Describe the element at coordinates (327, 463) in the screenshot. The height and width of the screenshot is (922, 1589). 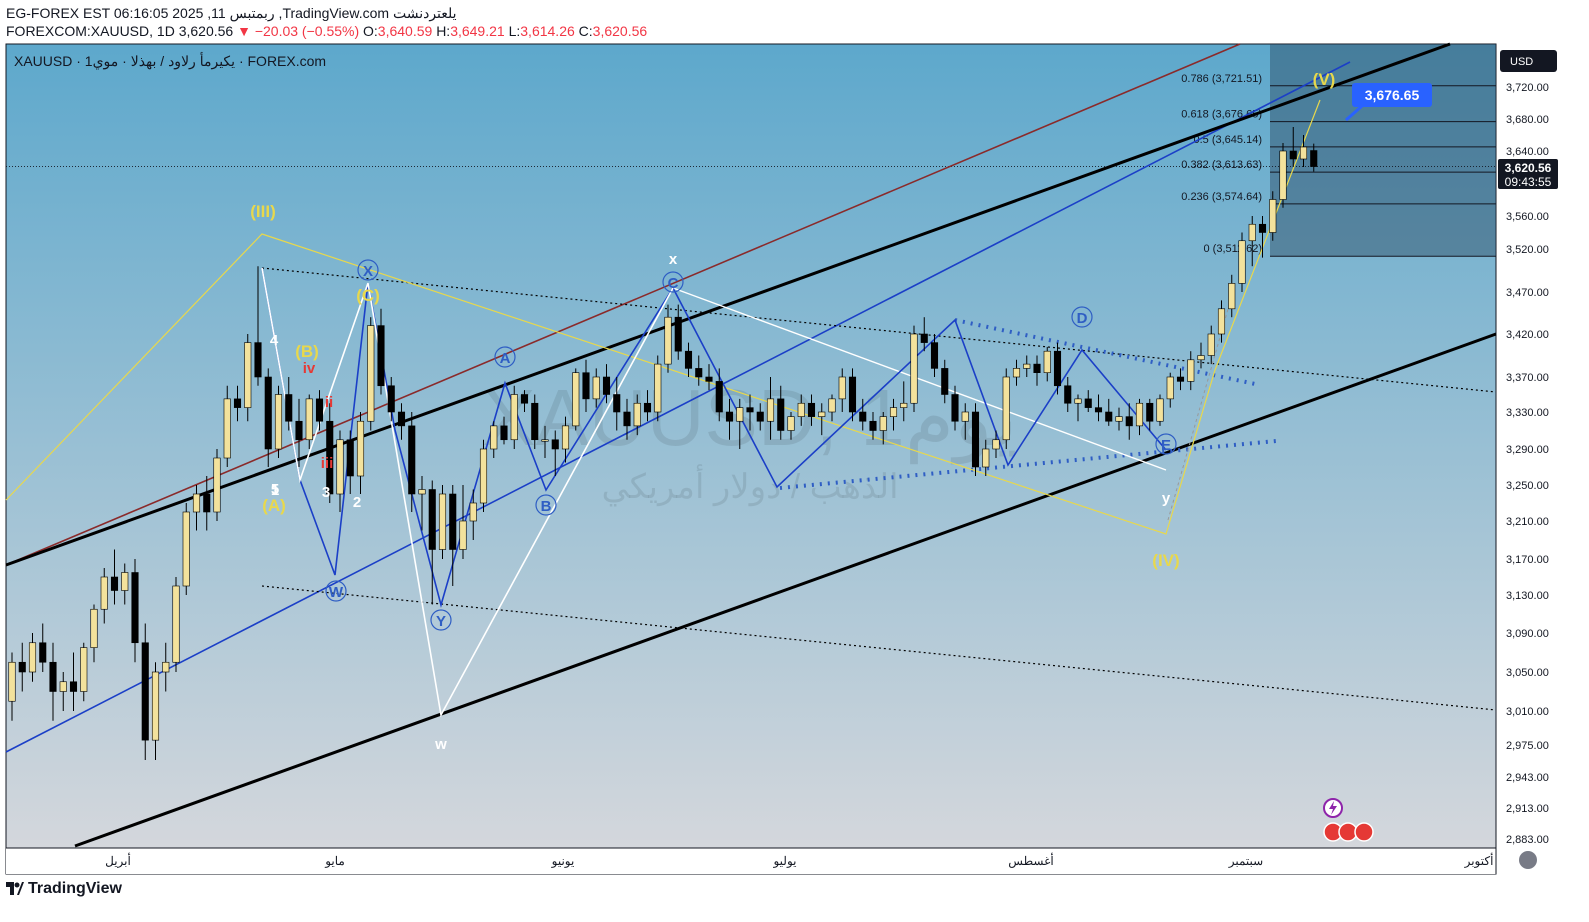
I see `wave-label: iii` at that location.